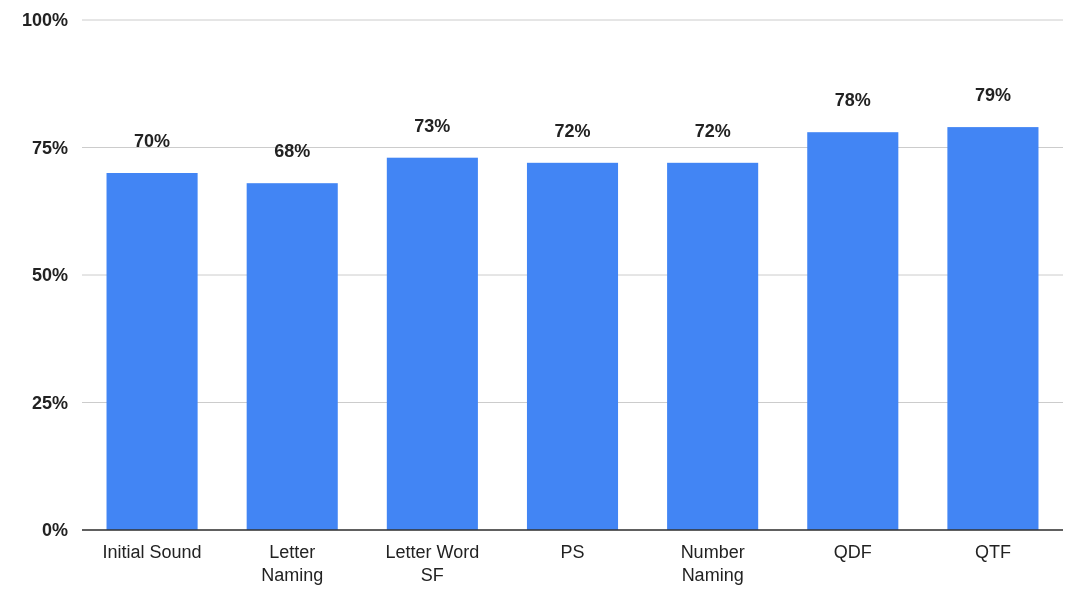 The height and width of the screenshot is (592, 1083). Describe the element at coordinates (432, 125) in the screenshot. I see `data-label: 73%` at that location.